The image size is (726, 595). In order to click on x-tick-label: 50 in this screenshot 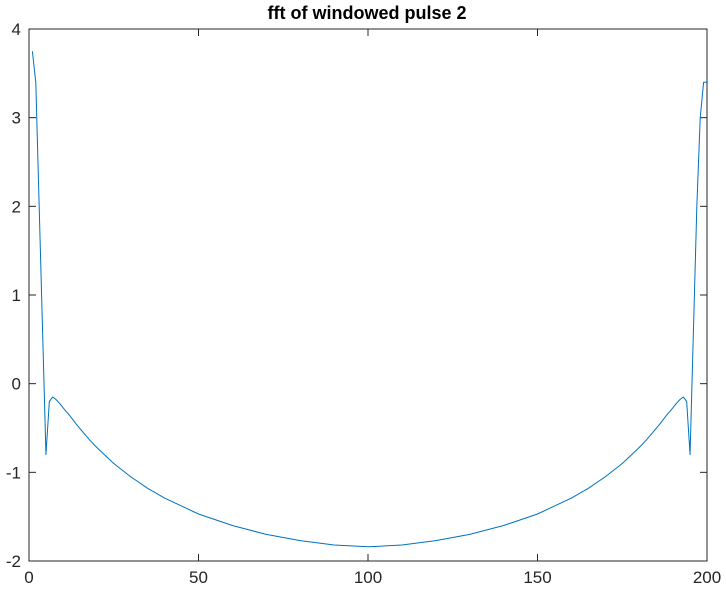, I will do `click(198, 577)`.